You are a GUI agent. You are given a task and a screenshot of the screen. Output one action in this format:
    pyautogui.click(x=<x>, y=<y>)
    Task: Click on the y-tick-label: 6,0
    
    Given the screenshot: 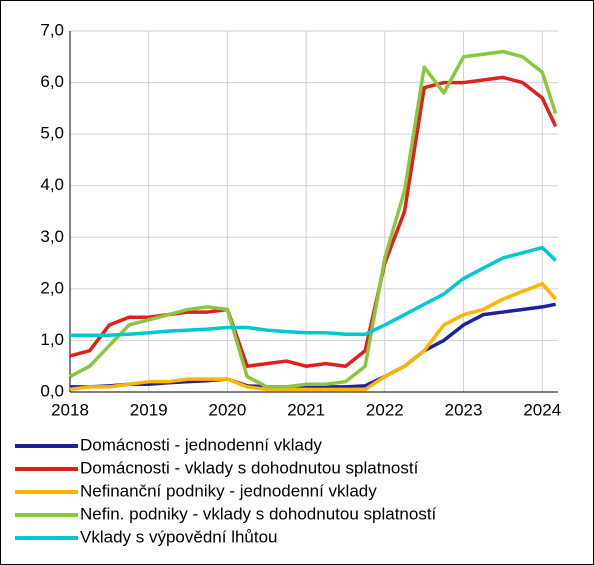 What is the action you would take?
    pyautogui.click(x=52, y=81)
    